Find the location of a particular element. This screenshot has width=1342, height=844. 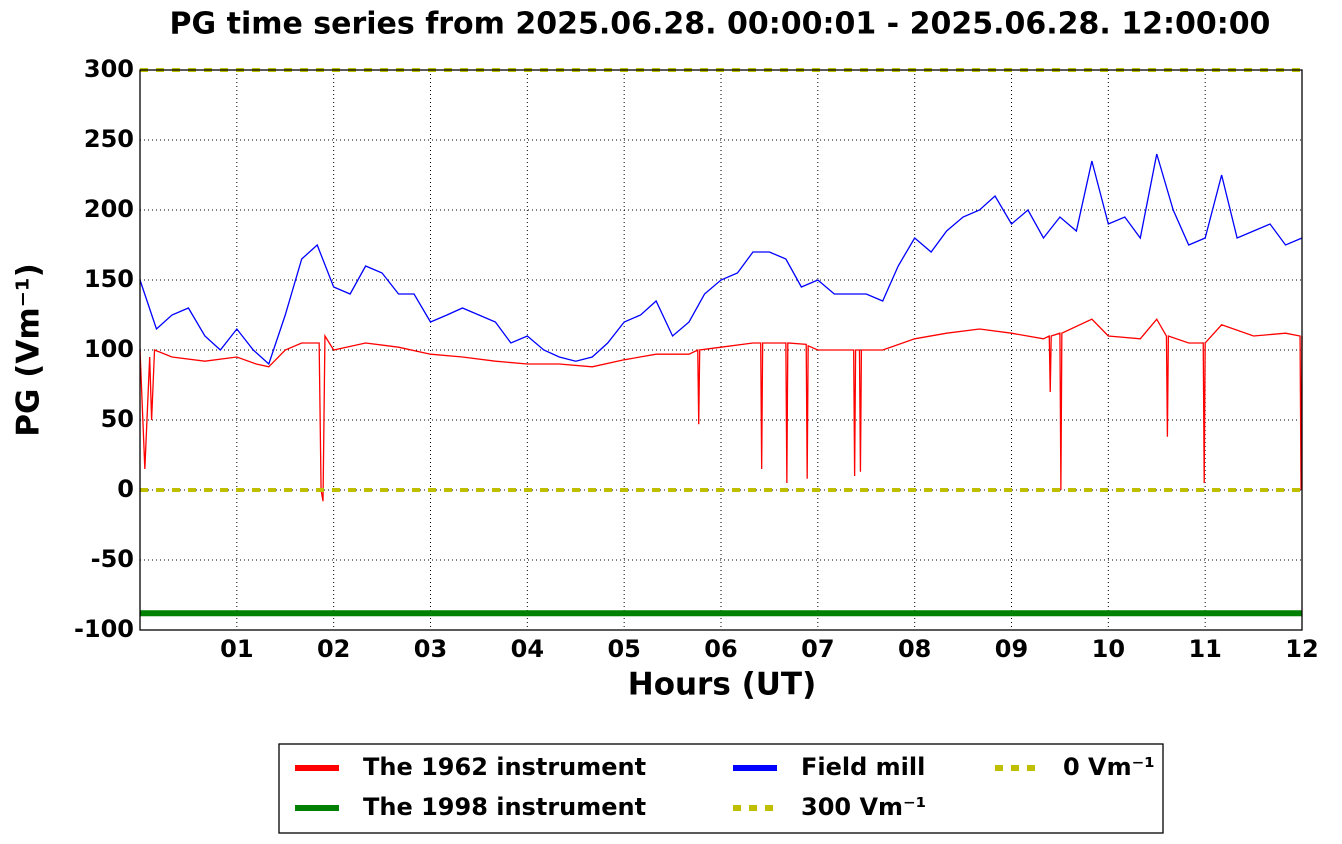

x-tick-label: 12 is located at coordinates (1301, 649).